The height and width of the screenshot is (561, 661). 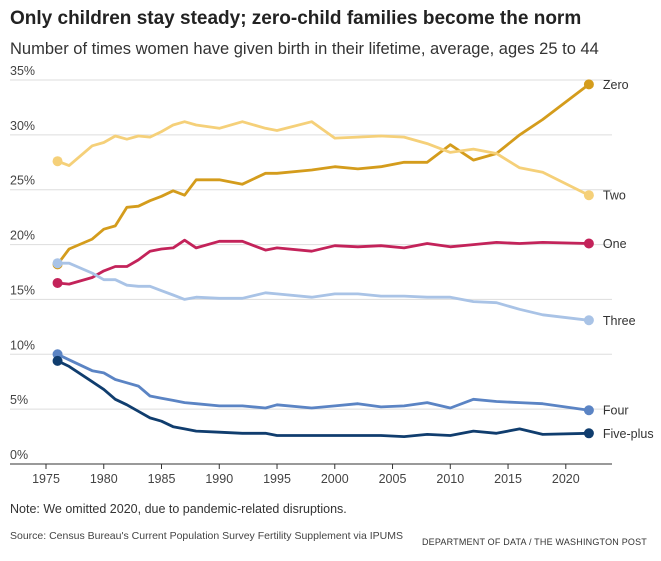 I want to click on y-tick-label: 5%, so click(x=19, y=400).